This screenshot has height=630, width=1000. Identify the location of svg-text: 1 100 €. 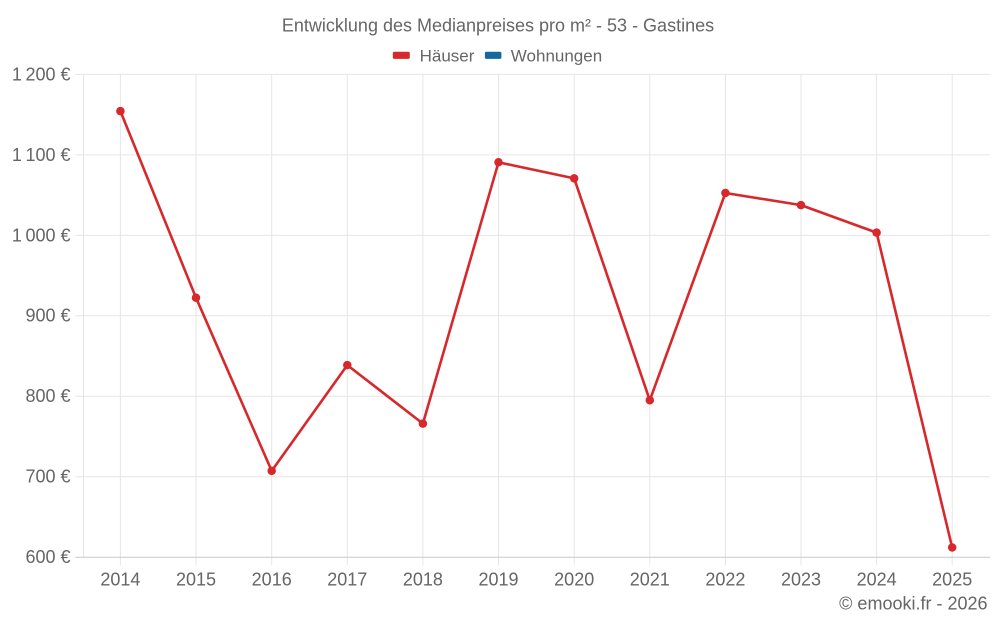
(41, 155).